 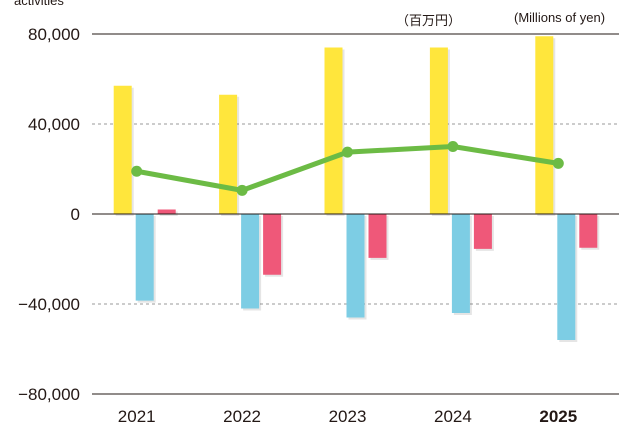 I want to click on x-tick-label: 2024, so click(x=453, y=416).